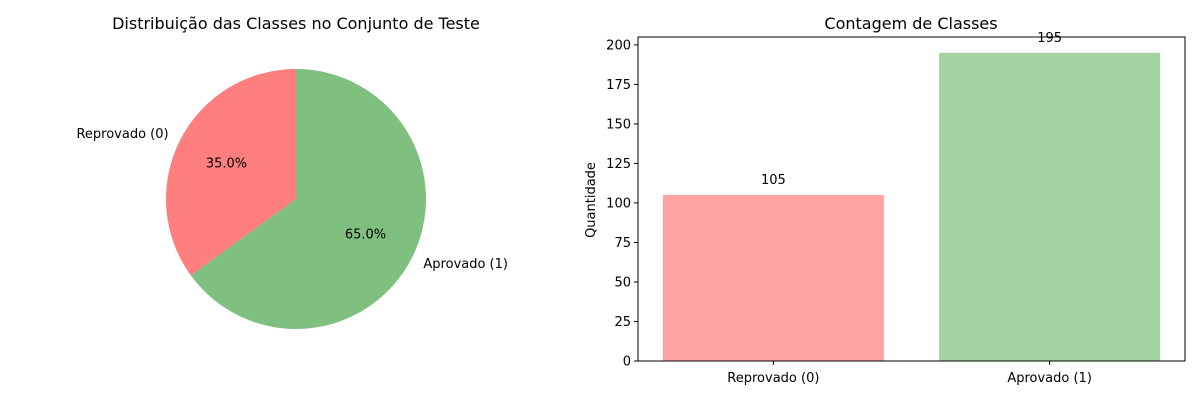 Image resolution: width=1200 pixels, height=400 pixels. I want to click on bar-title: Contagem de Classes, so click(910, 23).